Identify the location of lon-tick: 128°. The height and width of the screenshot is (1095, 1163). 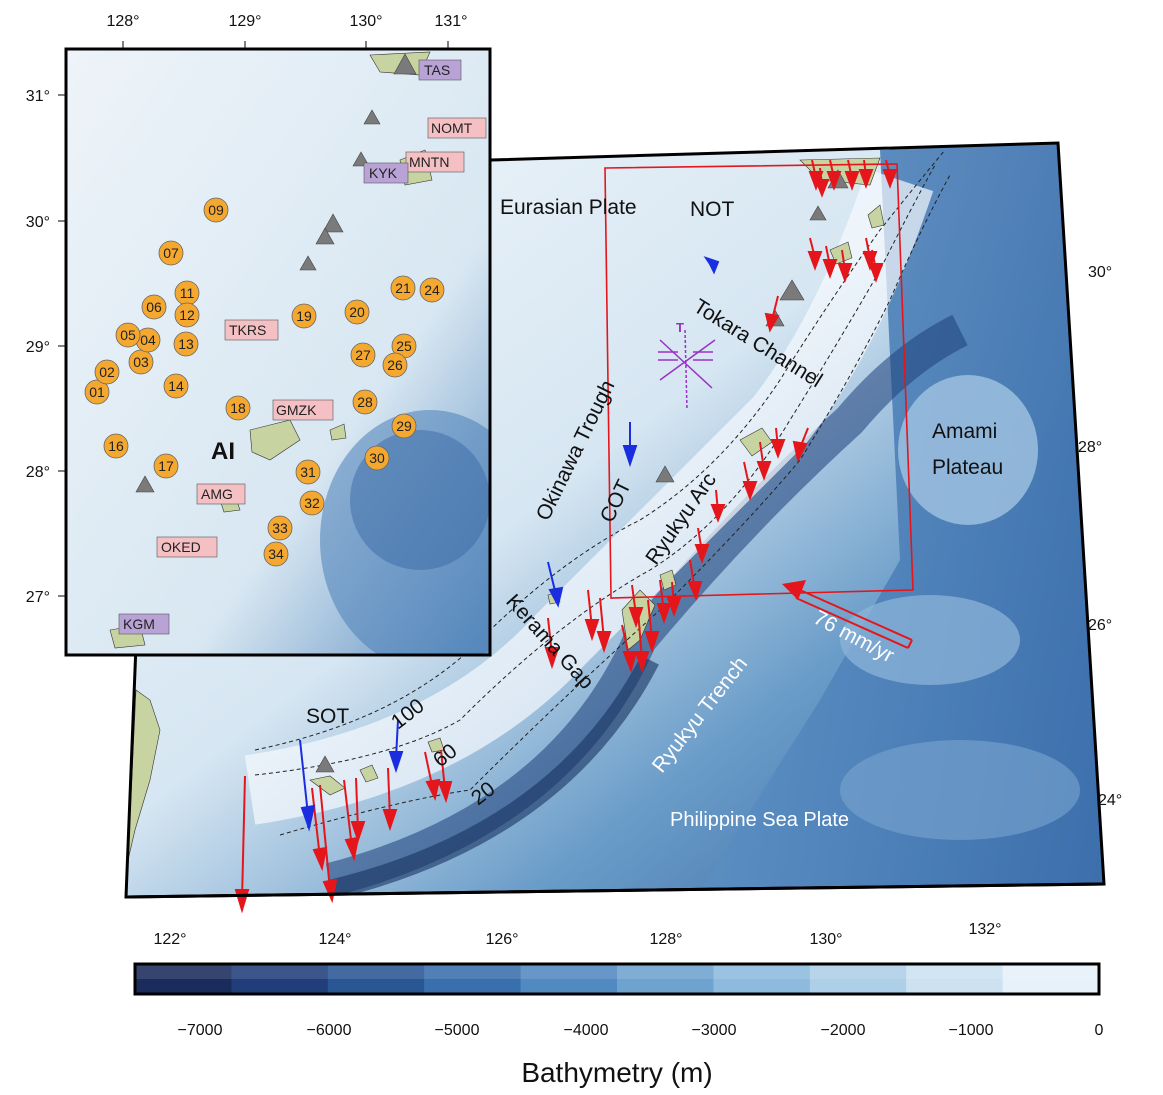
(665, 939).